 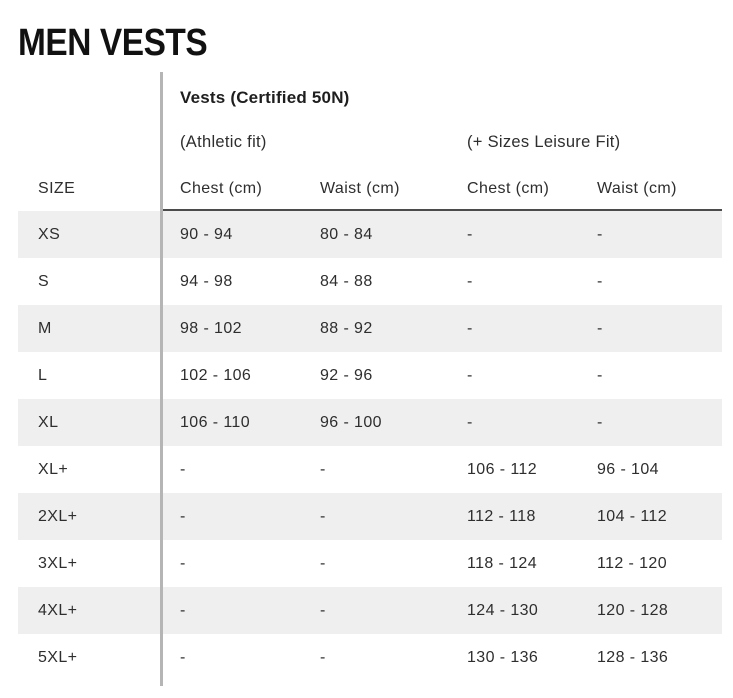 I want to click on page-title: MEN VESTS, so click(x=113, y=43).